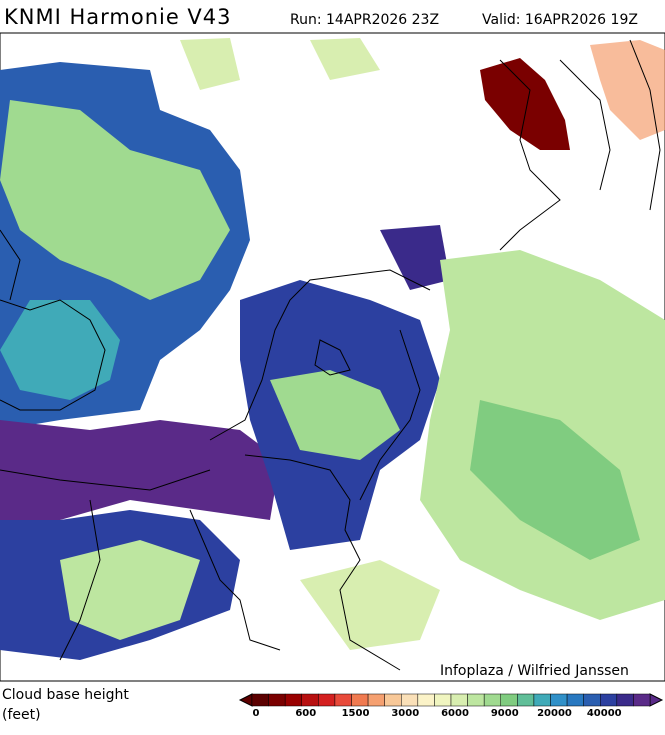 This screenshot has width=665, height=735. What do you see at coordinates (356, 713) in the screenshot?
I see `colorbar-tick-label: 1500` at bounding box center [356, 713].